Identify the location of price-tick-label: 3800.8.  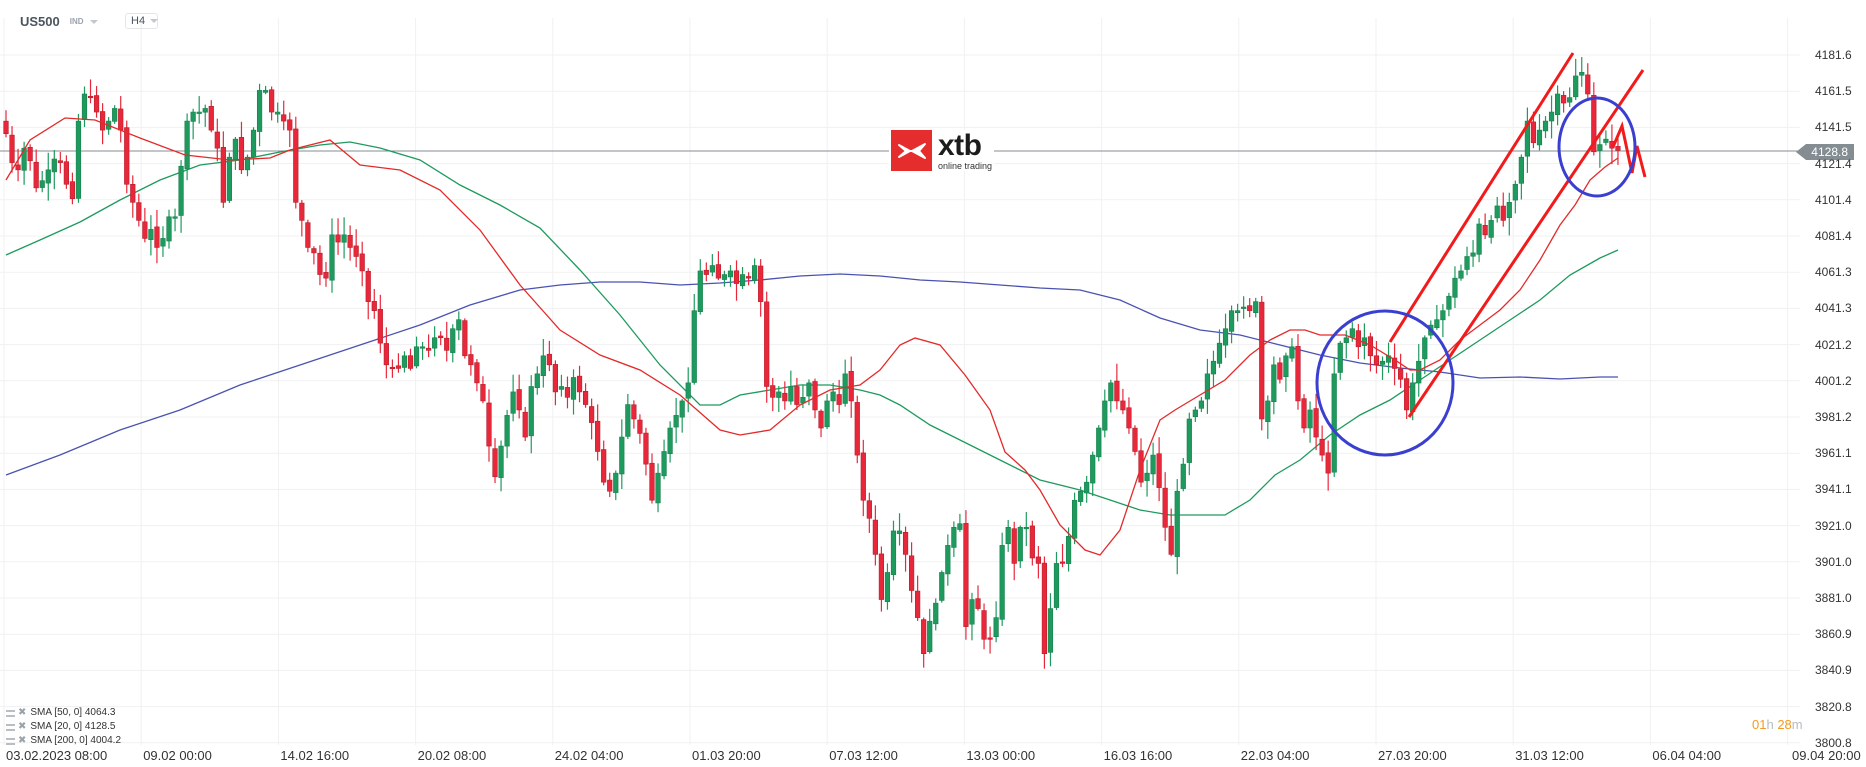
(1833, 742).